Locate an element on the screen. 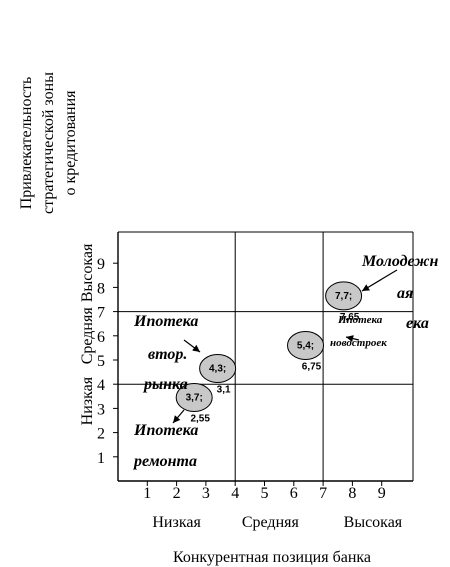  bubble-1: 7,7; 7,65 is located at coordinates (344, 302).